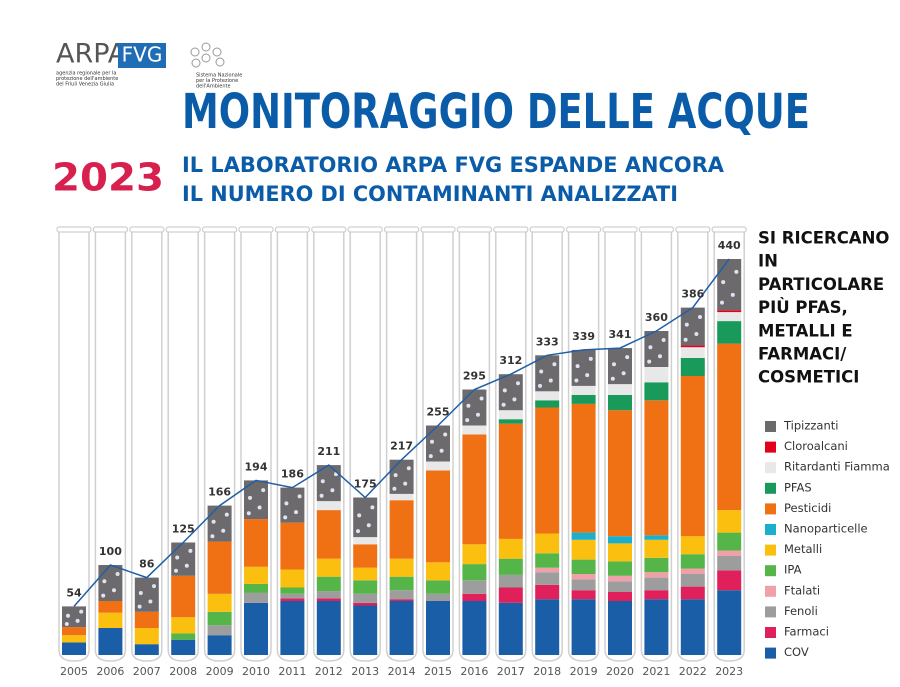  What do you see at coordinates (213, 87) in the screenshot?
I see `partner-caption: dell'Ambiente` at bounding box center [213, 87].